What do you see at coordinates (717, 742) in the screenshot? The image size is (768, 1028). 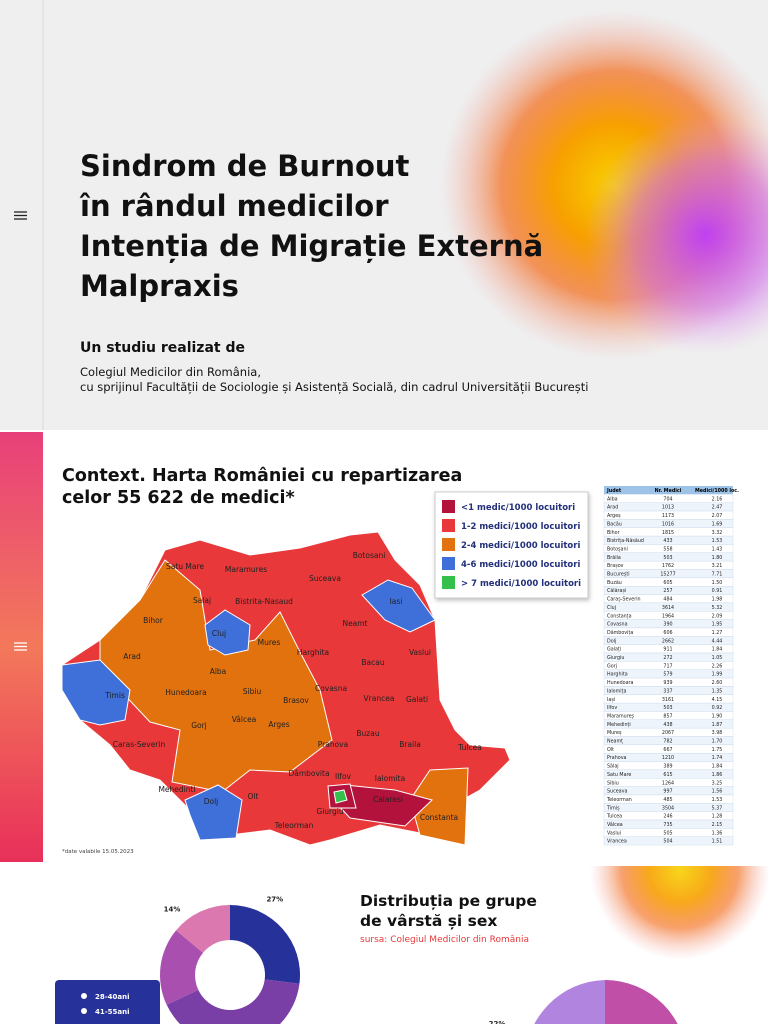 I see `table-cell: 1.70` at bounding box center [717, 742].